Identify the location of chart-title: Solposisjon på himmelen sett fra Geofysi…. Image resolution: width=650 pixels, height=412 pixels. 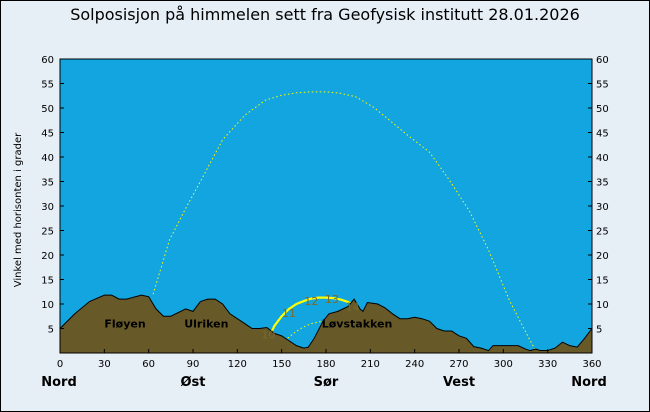
(325, 14).